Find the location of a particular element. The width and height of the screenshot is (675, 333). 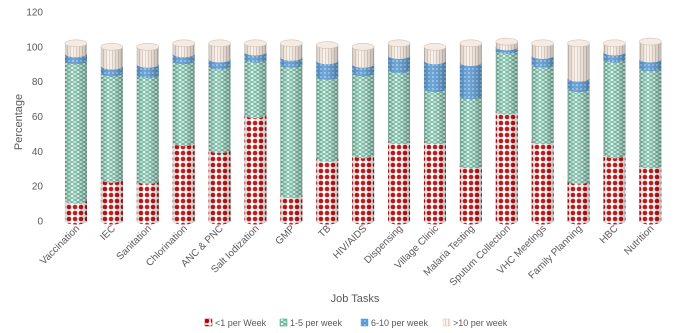

y-tick-label: 100 is located at coordinates (34, 47).